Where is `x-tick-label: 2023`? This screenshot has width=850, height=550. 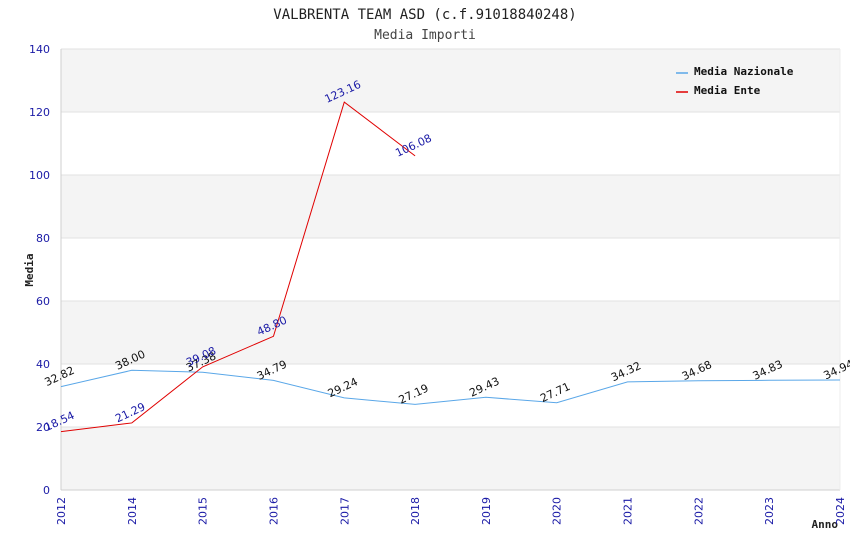 x-tick-label: 2023 is located at coordinates (769, 511).